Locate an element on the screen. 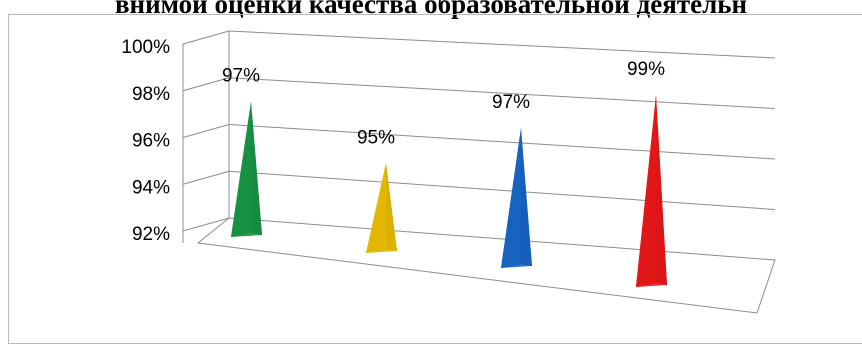  y-tick-label: 96% is located at coordinates (151, 141).